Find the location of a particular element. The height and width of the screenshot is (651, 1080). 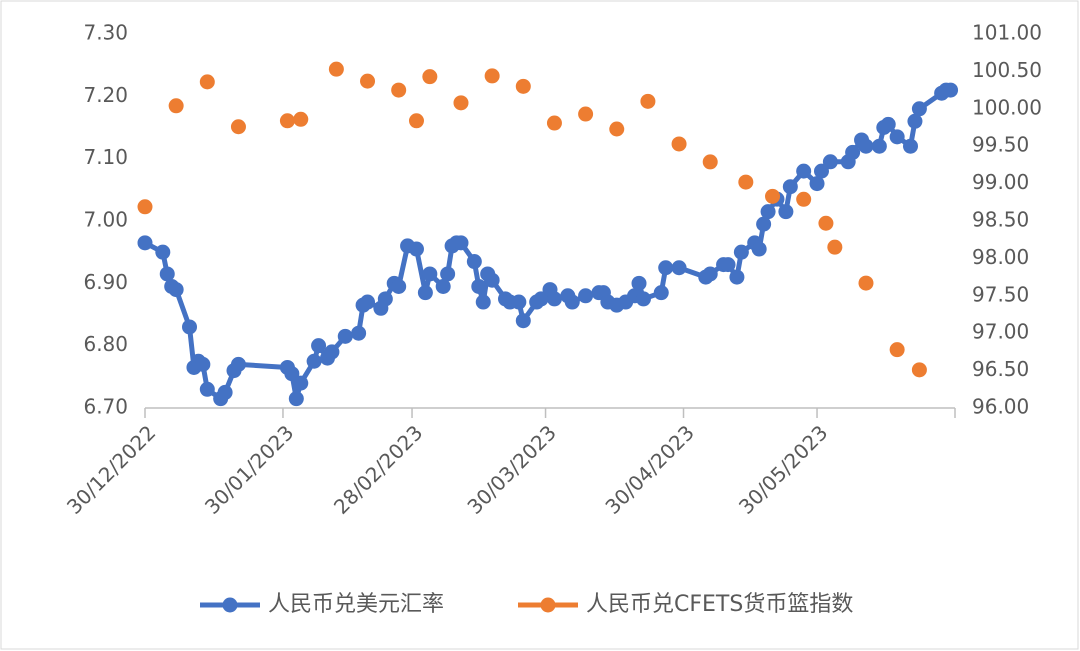

y2-tick-label: 99.00 is located at coordinates (1000, 182).